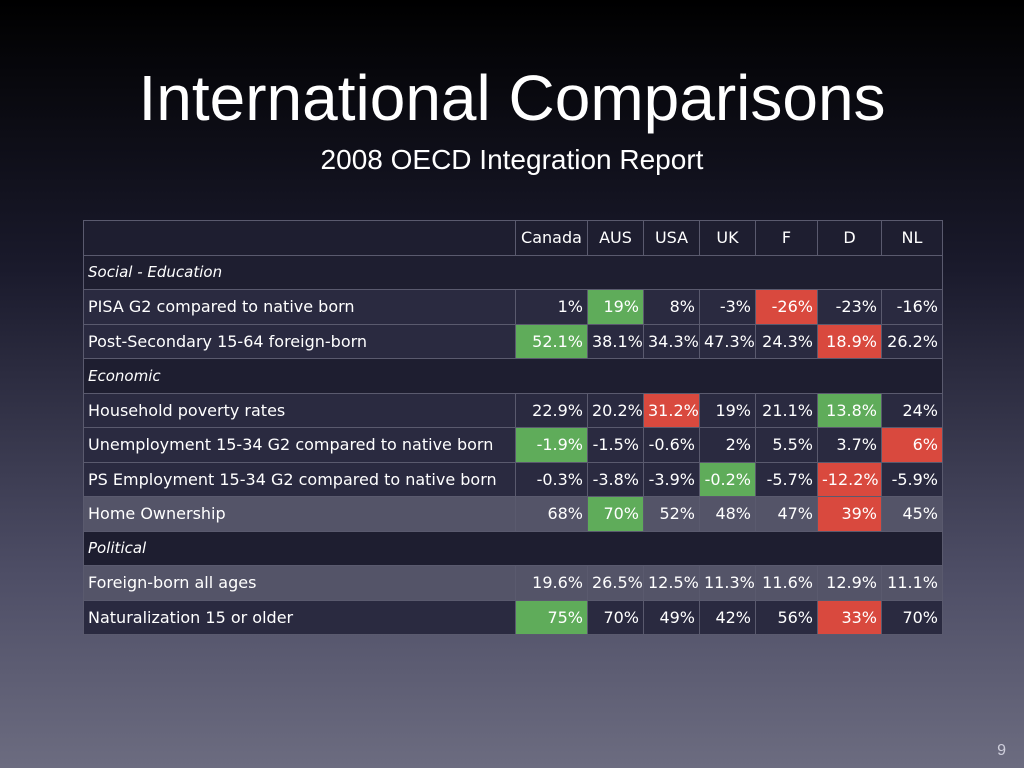 Image resolution: width=1024 pixels, height=768 pixels. Describe the element at coordinates (512, 159) in the screenshot. I see `slide-subtitle: 2008 OECD Integration Report` at that location.